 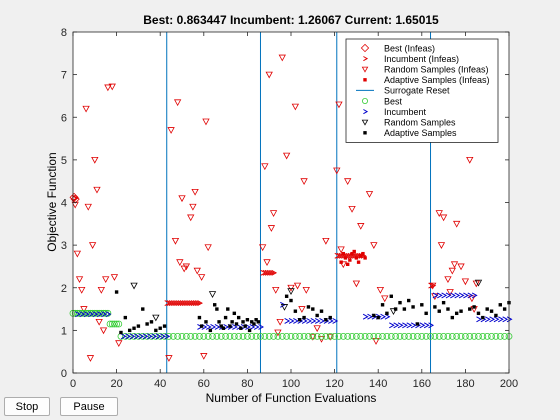 What do you see at coordinates (64, 204) in the screenshot?
I see `y-tick-label: 4` at bounding box center [64, 204].